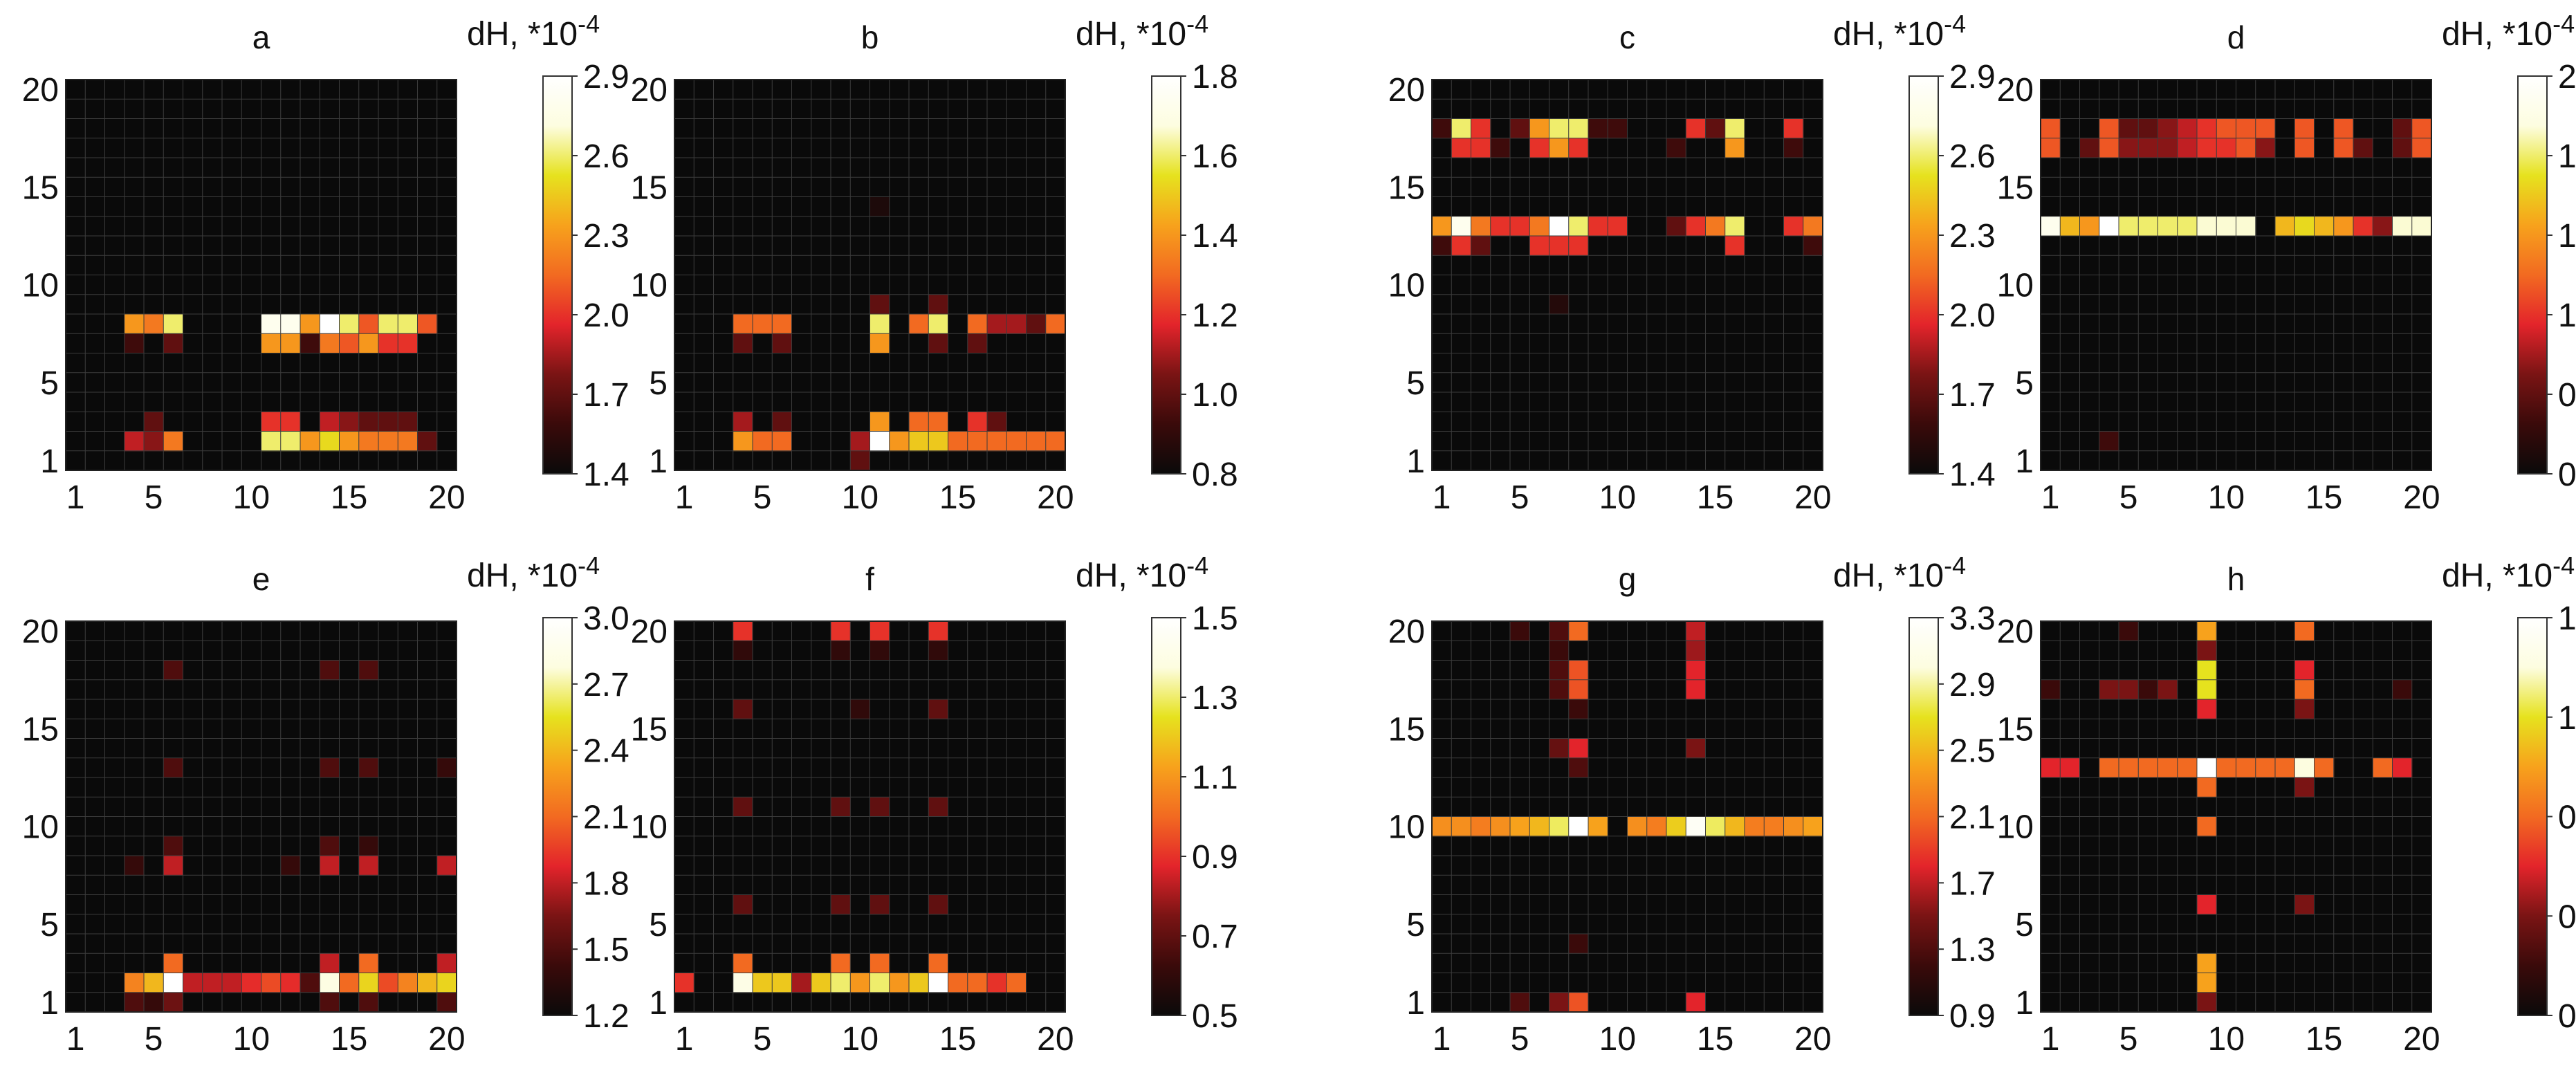  Describe the element at coordinates (606, 950) in the screenshot. I see `colorbar-tick-label: 1.5` at that location.